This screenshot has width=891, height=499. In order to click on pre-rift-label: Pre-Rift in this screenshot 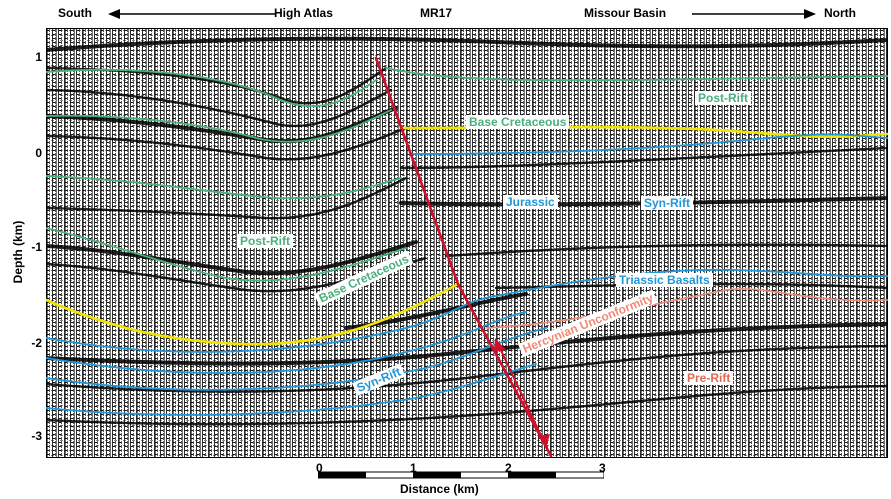, I will do `click(709, 378)`.